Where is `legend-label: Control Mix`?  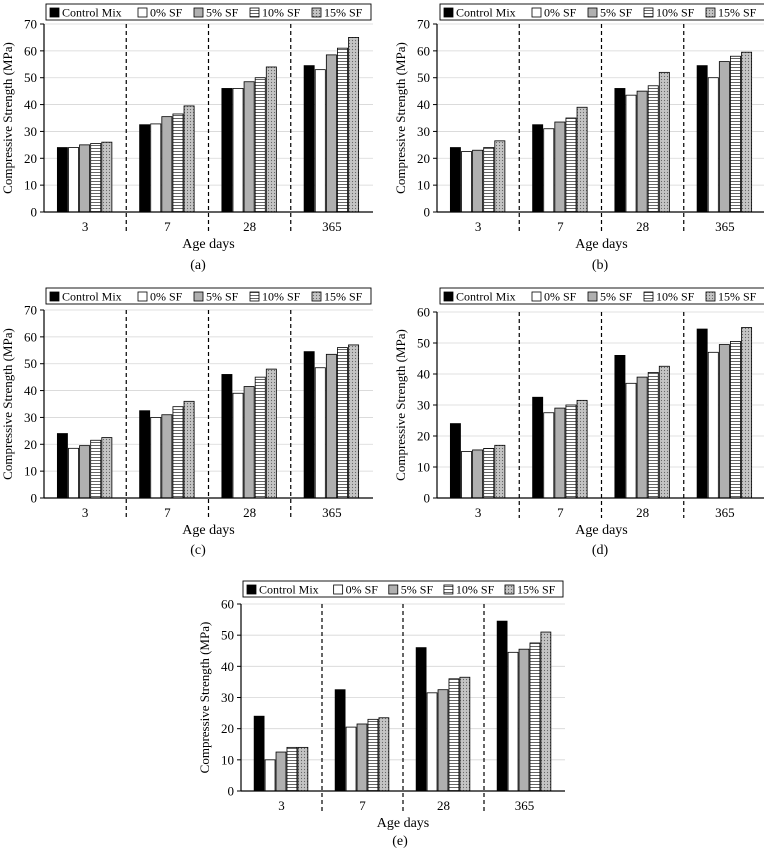
legend-label: Control Mix is located at coordinates (289, 590).